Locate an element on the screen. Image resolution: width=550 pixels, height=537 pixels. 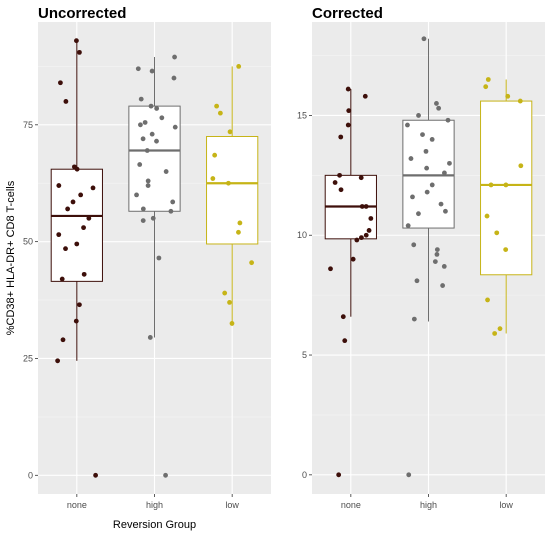
chart-title: Uncorrected is located at coordinates (82, 13).